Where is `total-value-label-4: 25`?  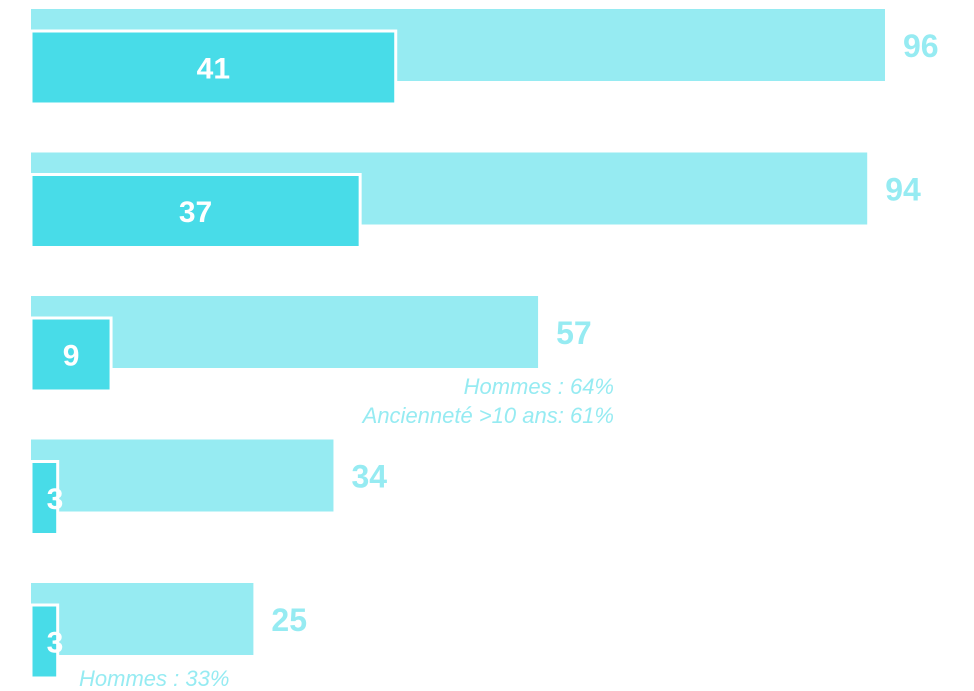
total-value-label-4: 25 is located at coordinates (289, 620).